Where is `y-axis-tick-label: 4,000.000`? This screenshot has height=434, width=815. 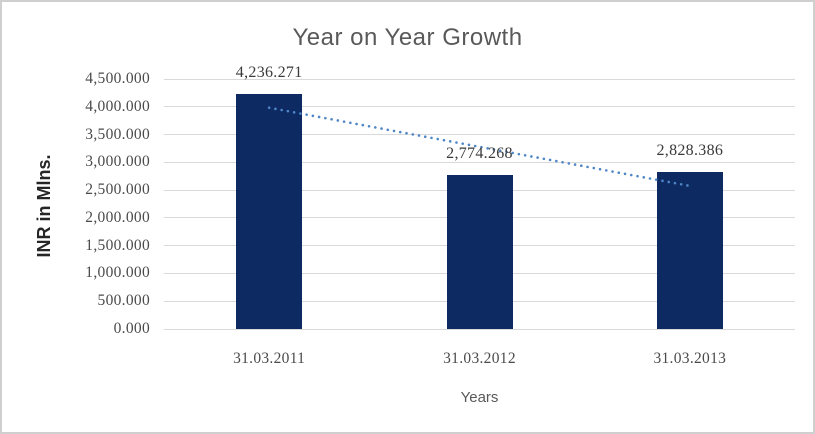 y-axis-tick-label: 4,000.000 is located at coordinates (117, 106).